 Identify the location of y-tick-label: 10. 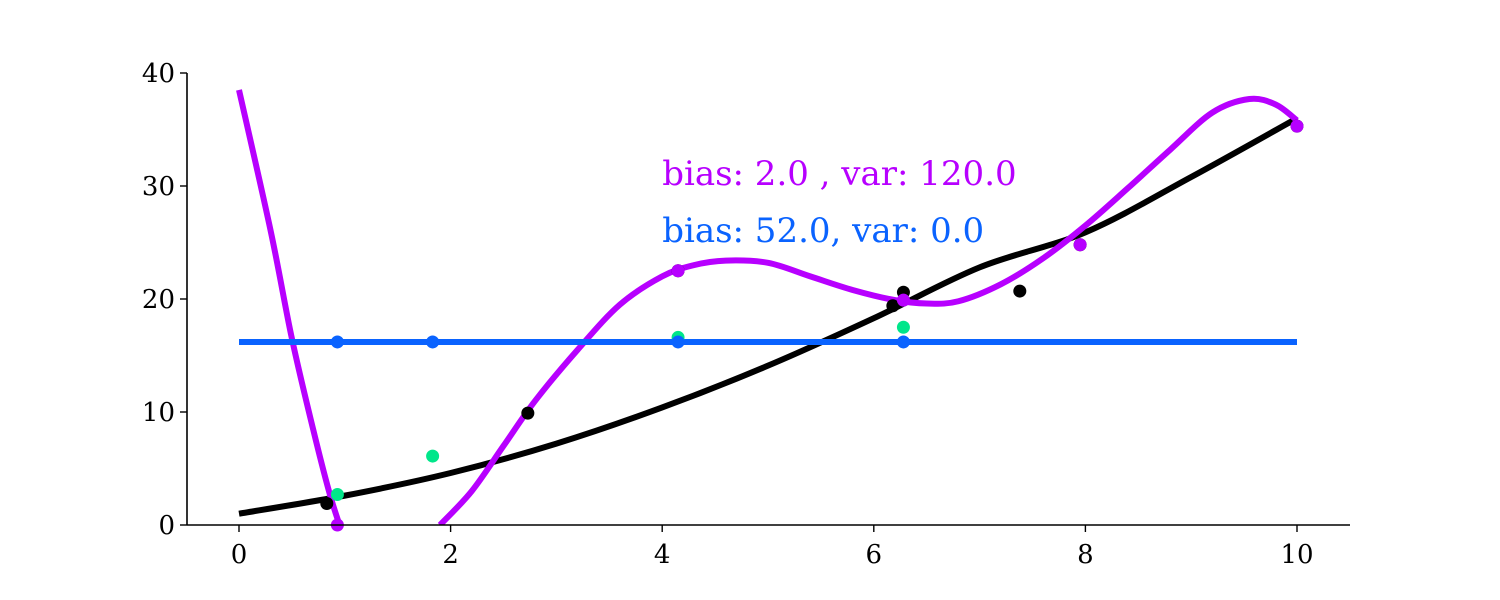
(158, 413).